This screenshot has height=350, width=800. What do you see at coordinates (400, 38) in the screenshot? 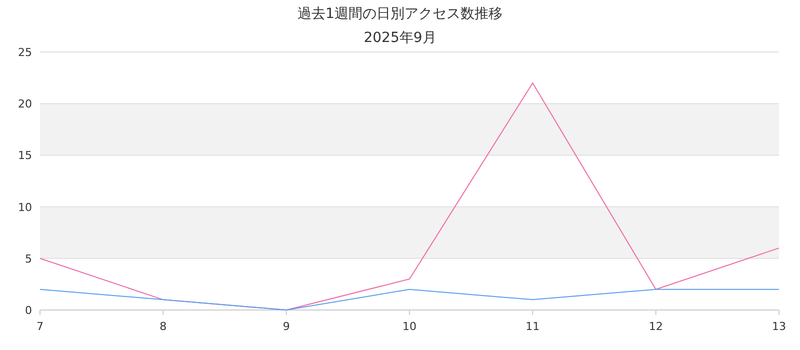
I see `subtitle: 2025年9月` at bounding box center [400, 38].